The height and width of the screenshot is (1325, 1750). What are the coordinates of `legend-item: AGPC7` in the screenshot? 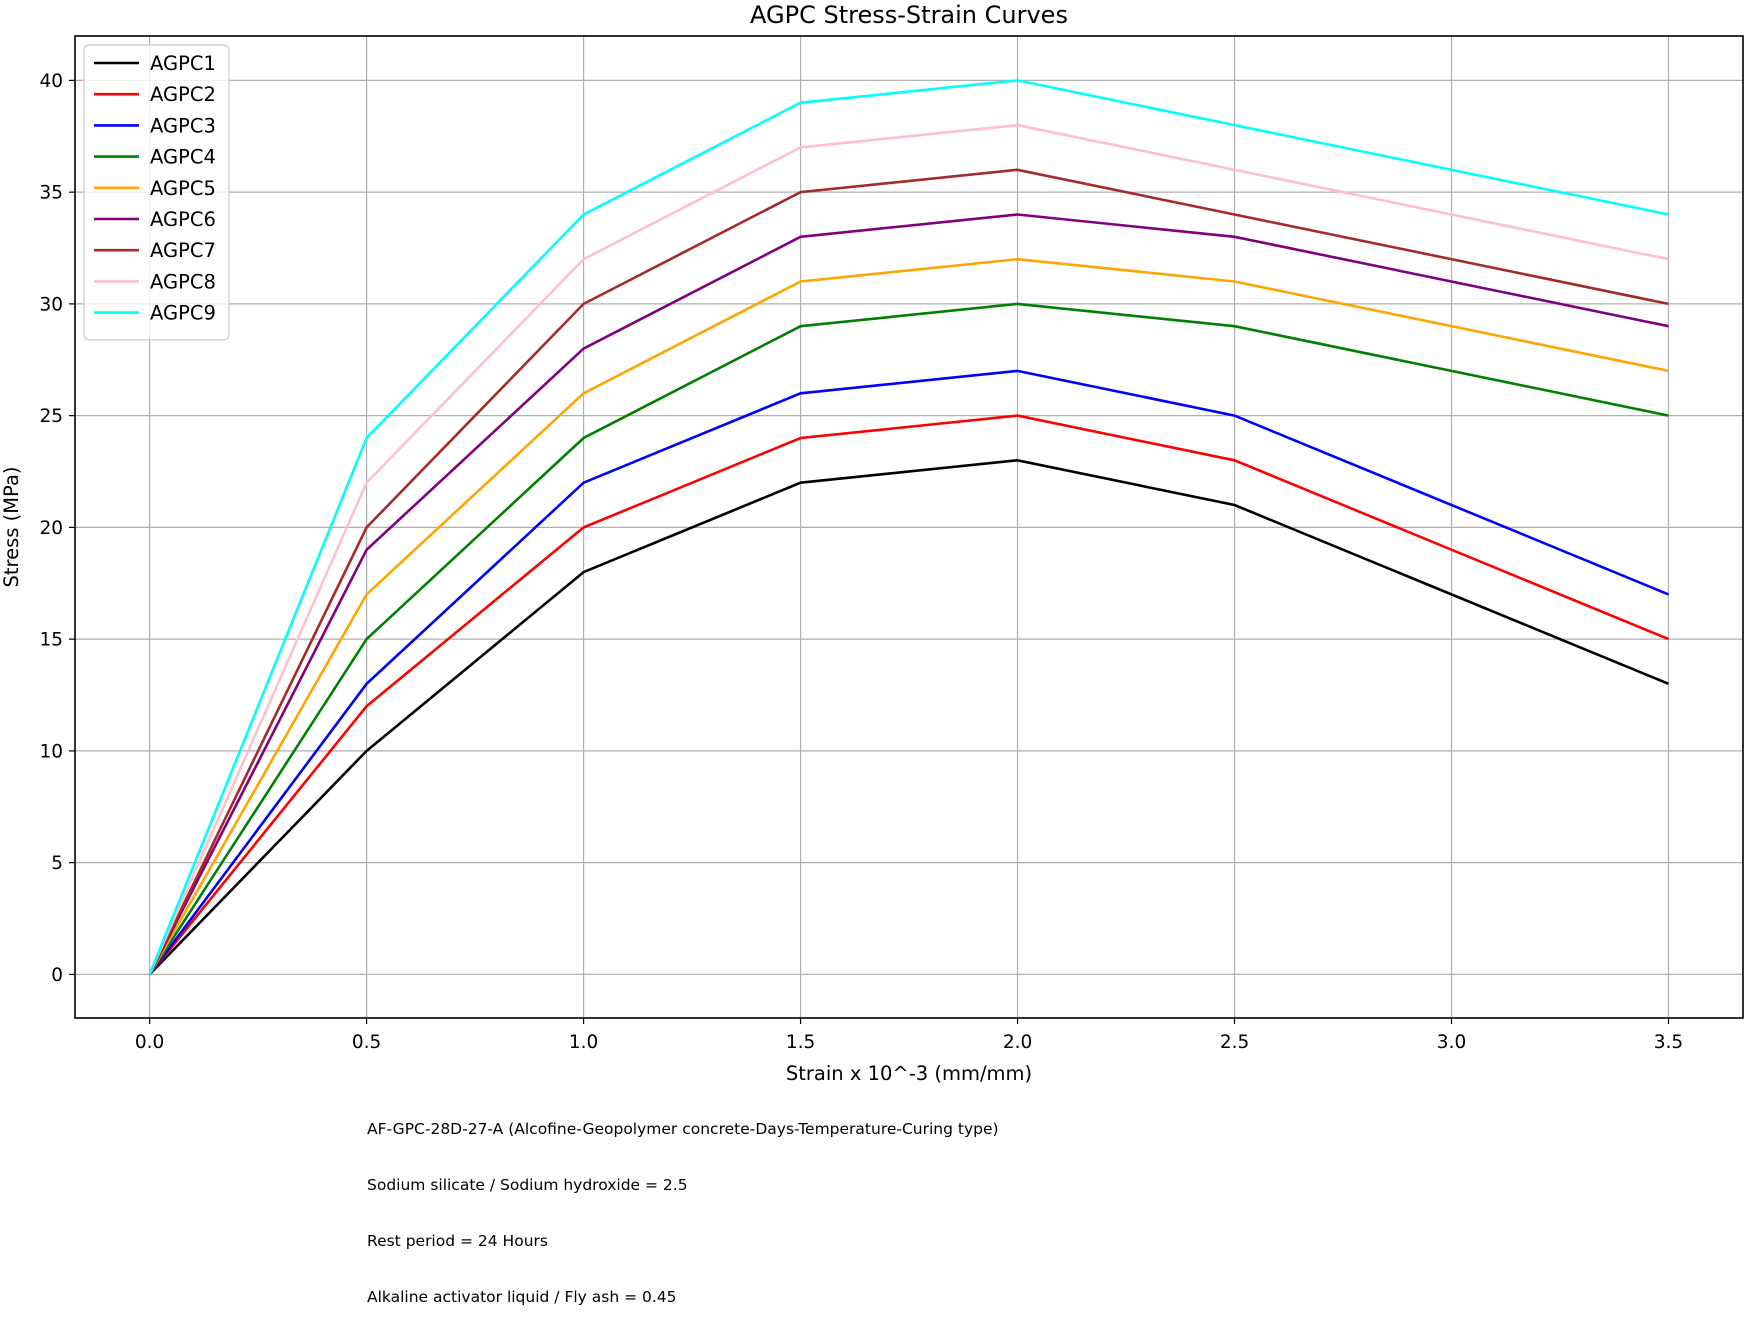 It's located at (155, 250).